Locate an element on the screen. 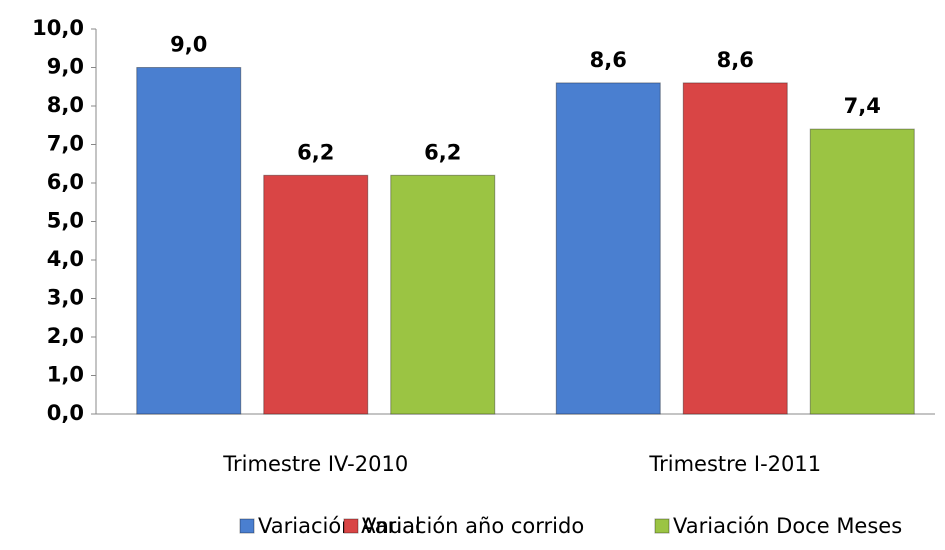 The height and width of the screenshot is (550, 945). y-tick-label: 9,0 is located at coordinates (65, 67).